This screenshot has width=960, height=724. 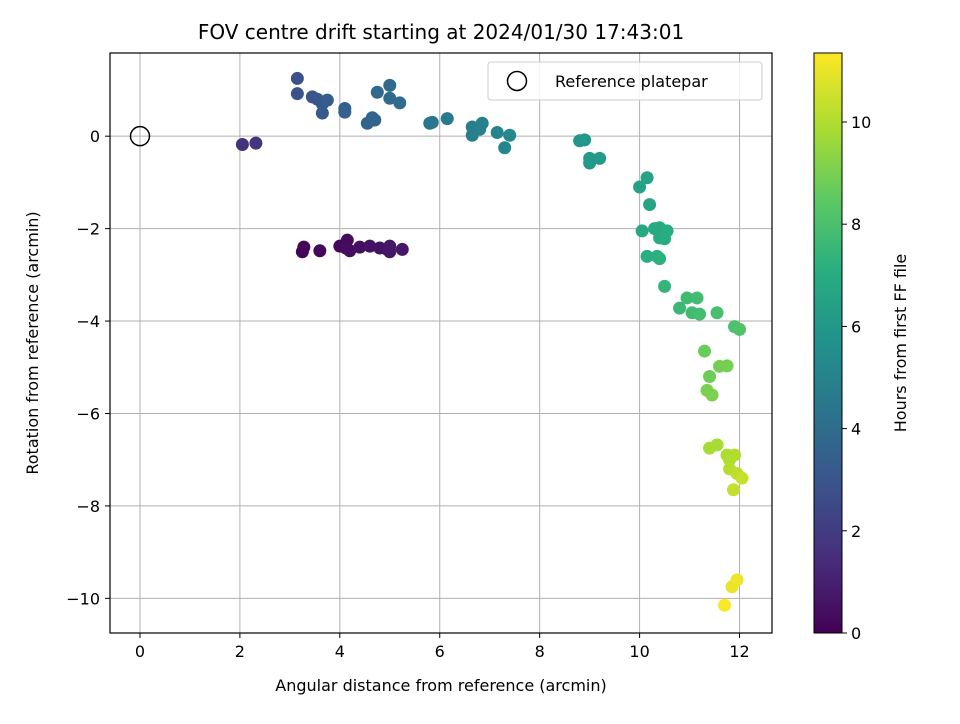 I want to click on legend-marker, so click(x=517, y=81).